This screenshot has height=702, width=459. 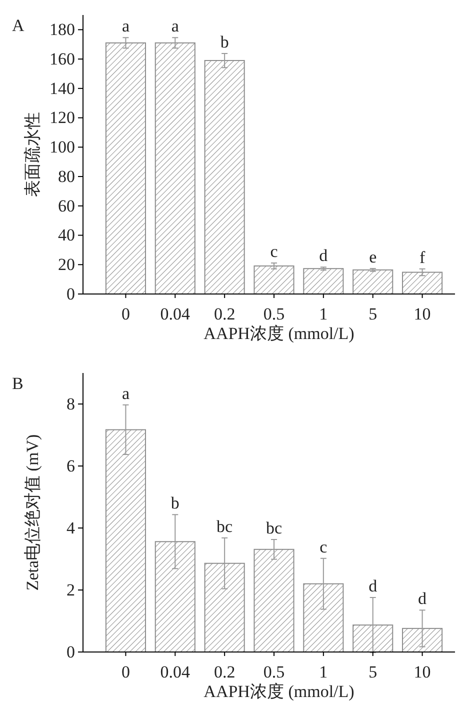 I want to click on annotation: e, so click(x=373, y=256).